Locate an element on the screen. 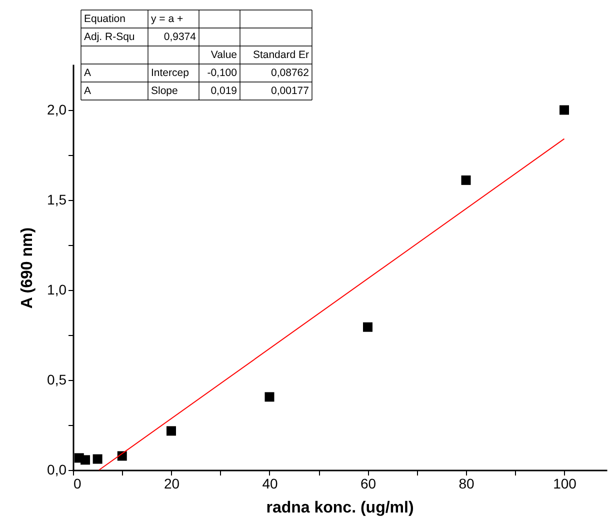 The image size is (608, 530). text: Equation is located at coordinates (105, 19).